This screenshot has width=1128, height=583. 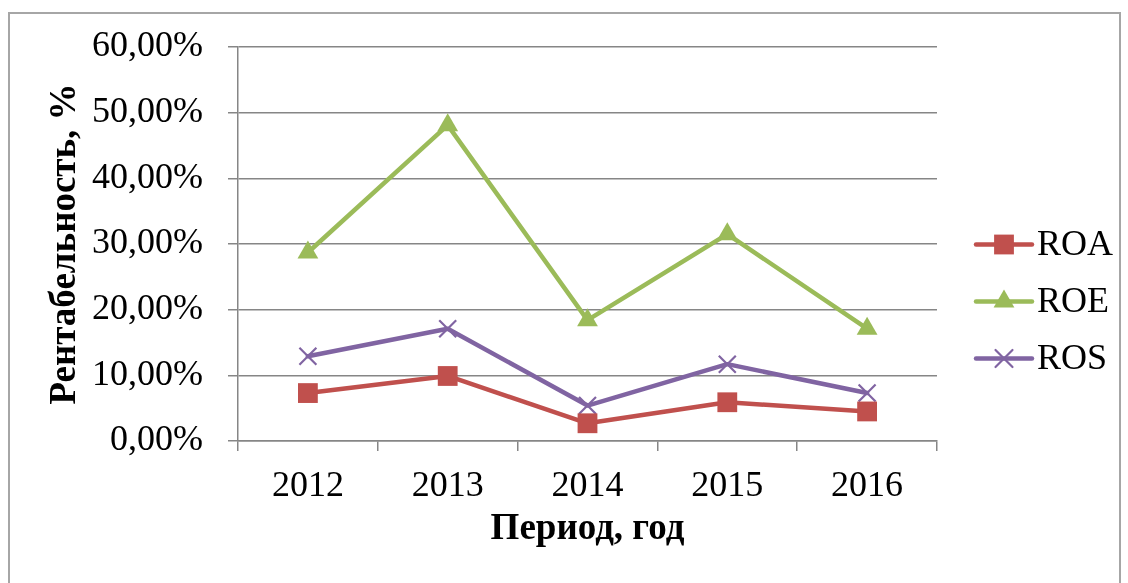 I want to click on legend-label: ROS, so click(x=1072, y=356).